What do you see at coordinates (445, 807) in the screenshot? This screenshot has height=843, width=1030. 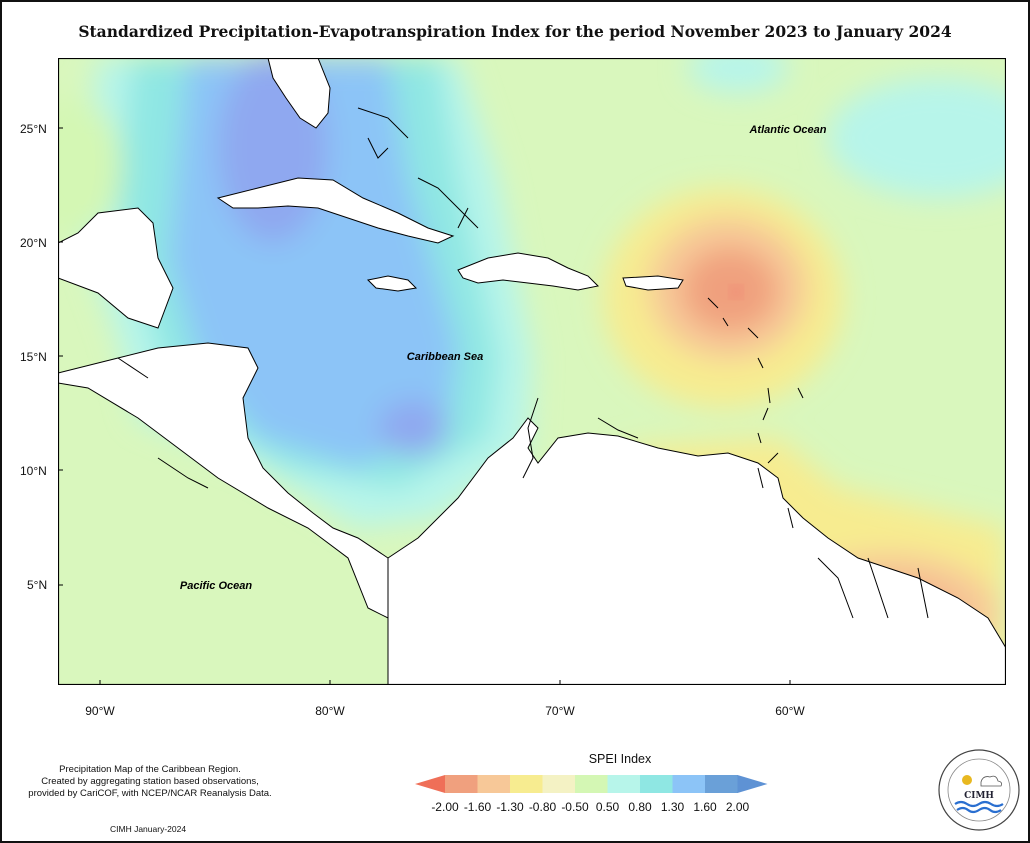 I see `legend-tick-label: -2.00` at bounding box center [445, 807].